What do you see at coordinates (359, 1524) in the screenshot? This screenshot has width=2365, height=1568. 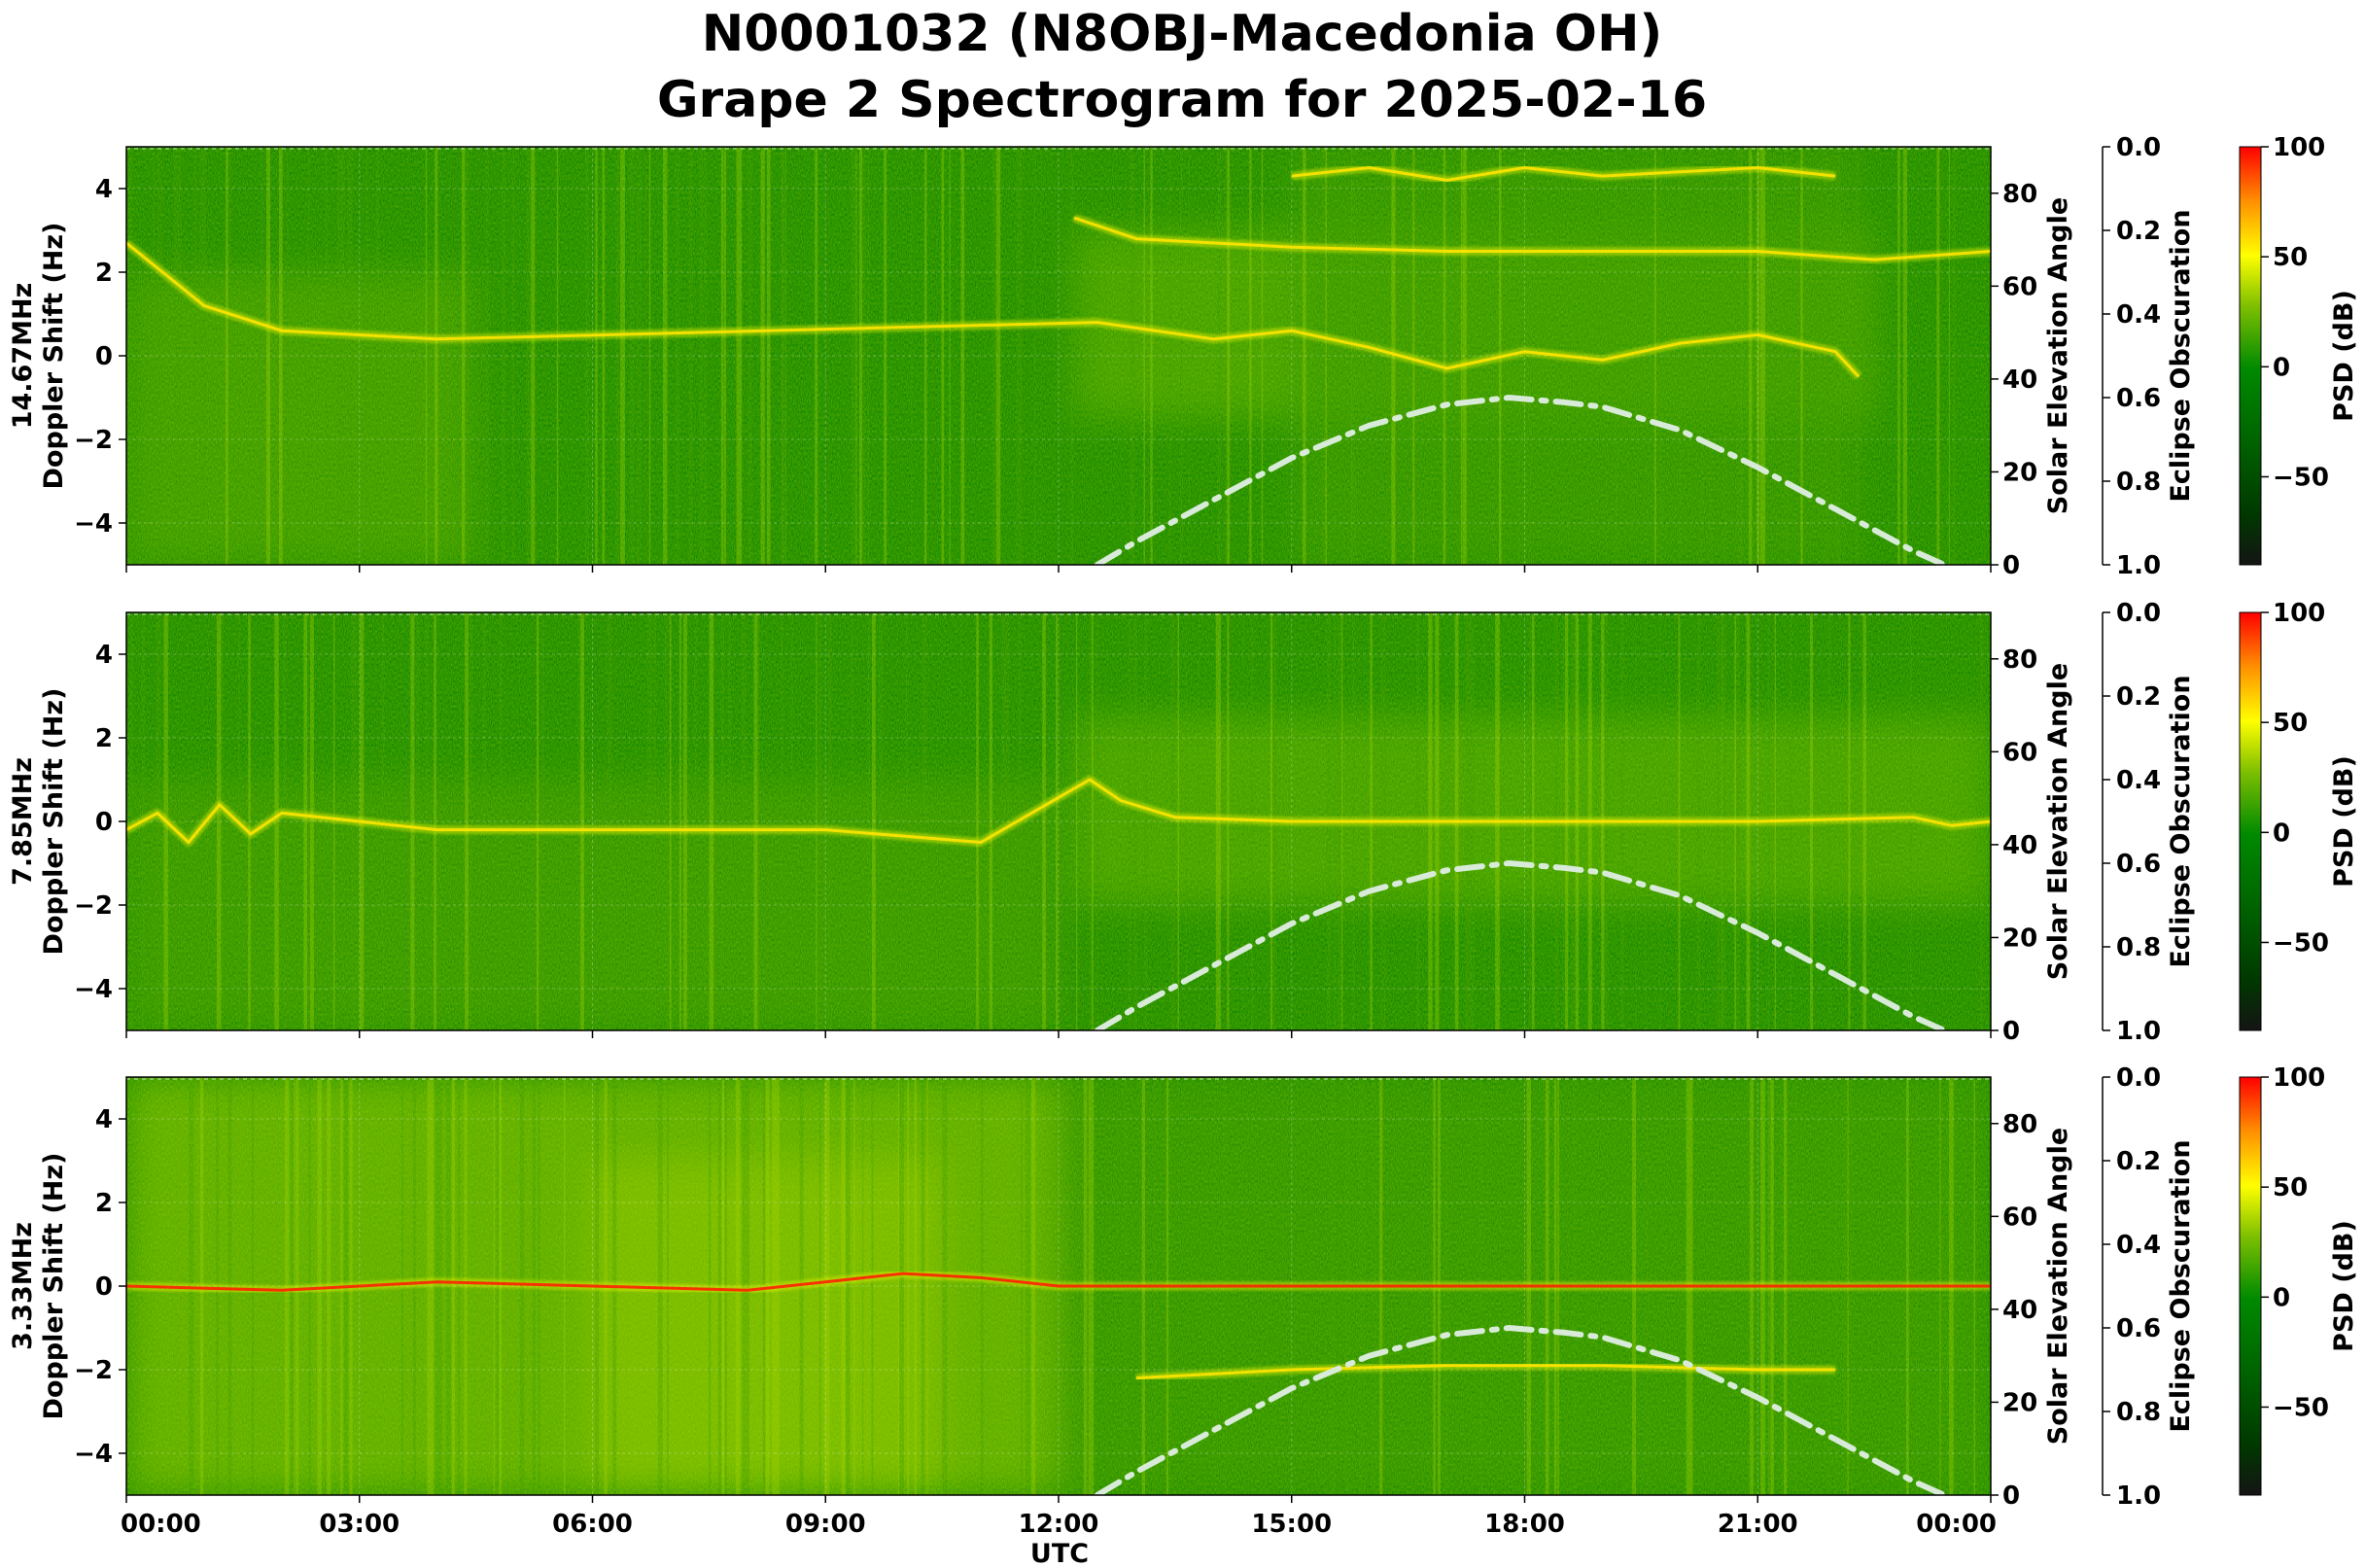 I see `xtick-label: 03:00` at bounding box center [359, 1524].